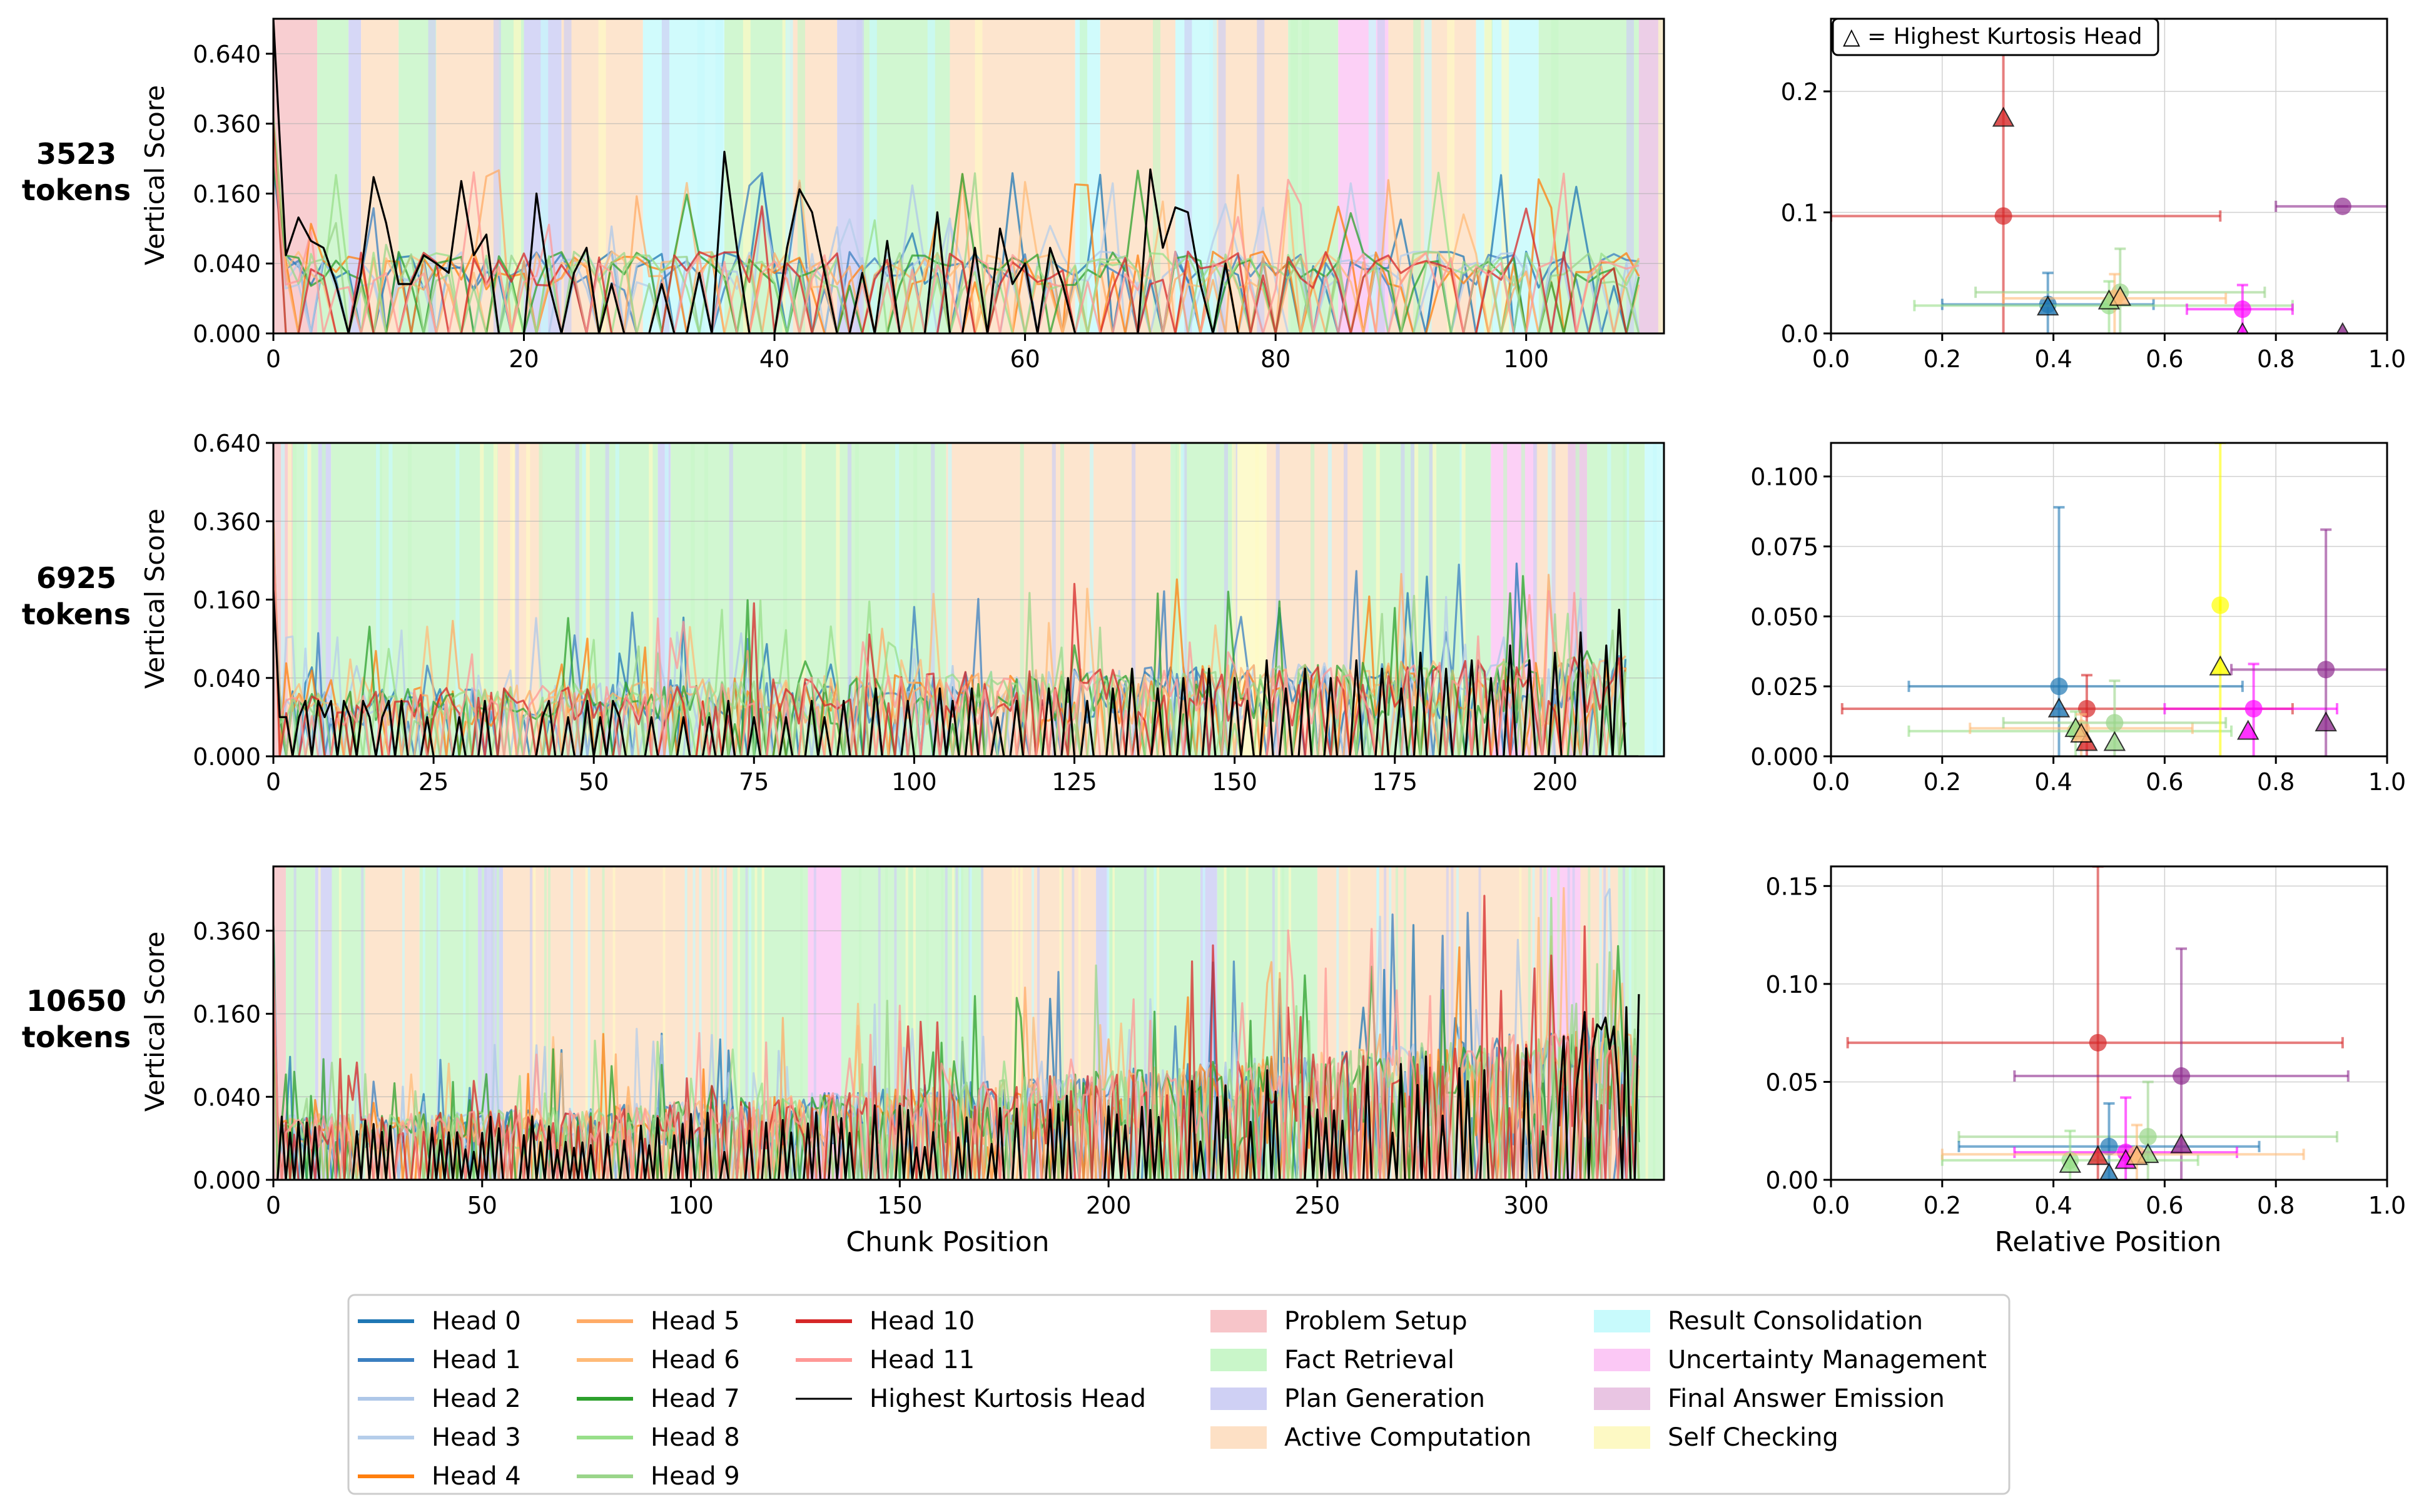 The height and width of the screenshot is (1512, 2419). What do you see at coordinates (76, 578) in the screenshot?
I see `row-label-2-line1: 6925` at bounding box center [76, 578].